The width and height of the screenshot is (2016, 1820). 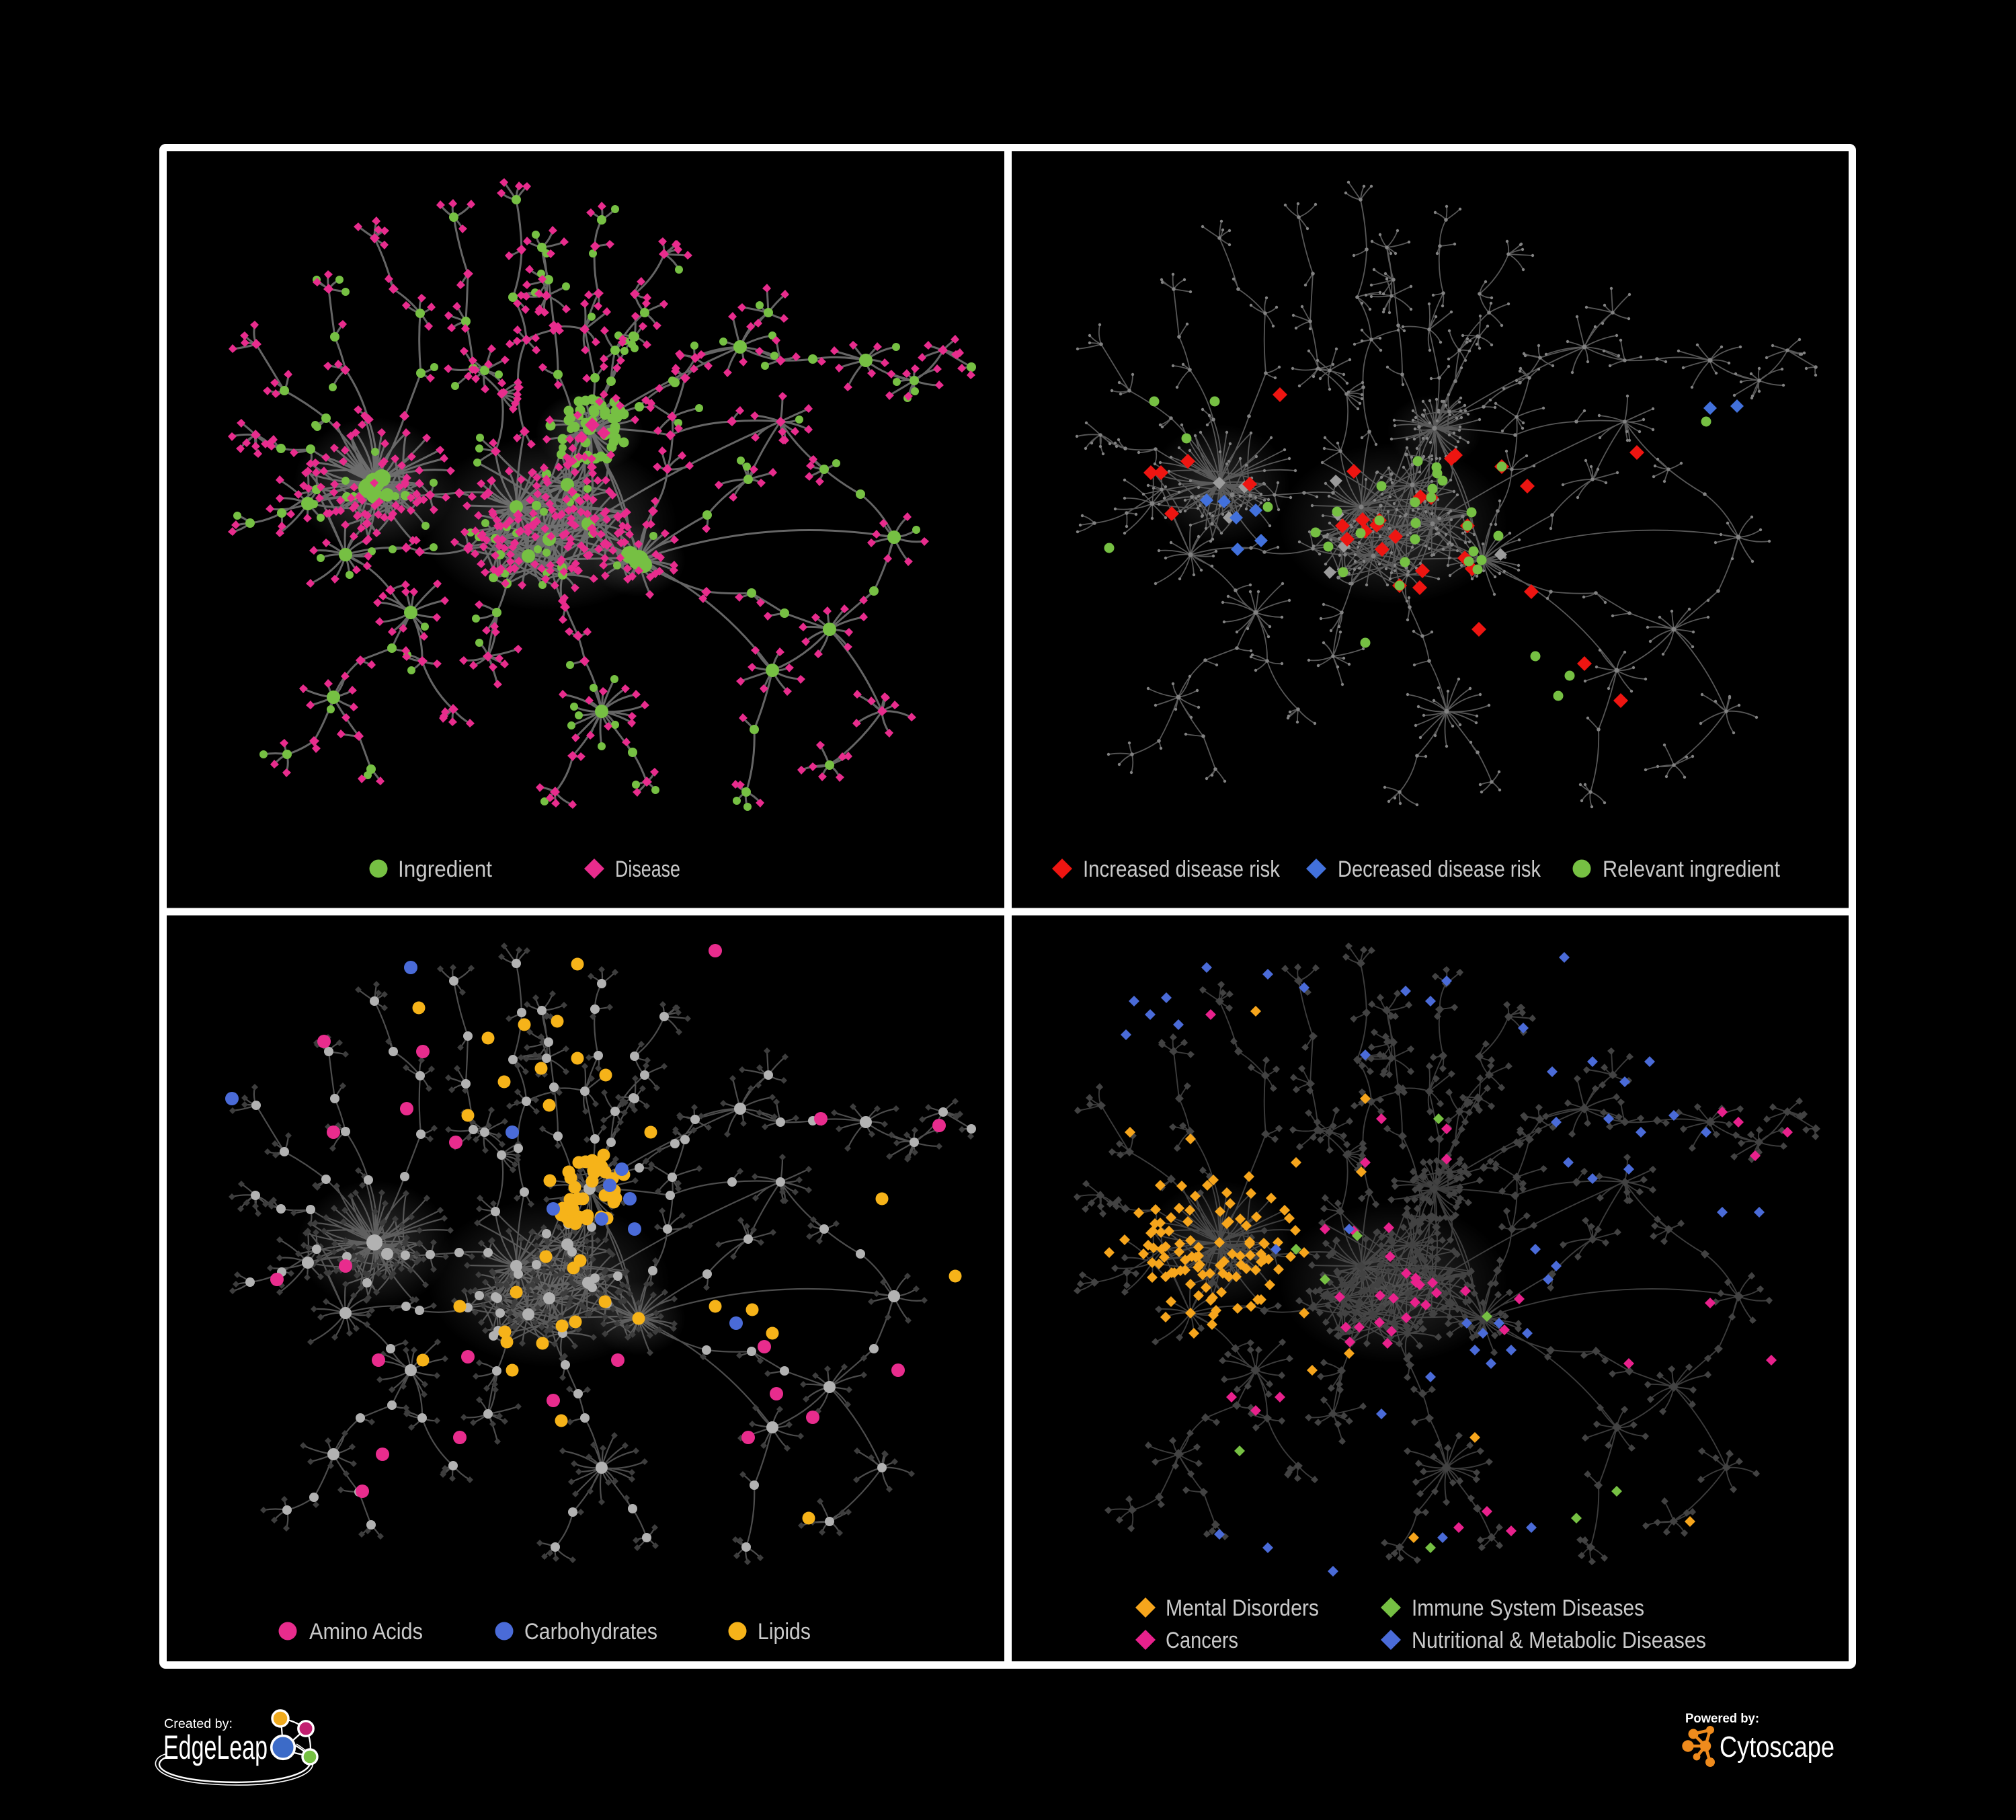 I want to click on svg-text: Powered by:, so click(x=1722, y=1719).